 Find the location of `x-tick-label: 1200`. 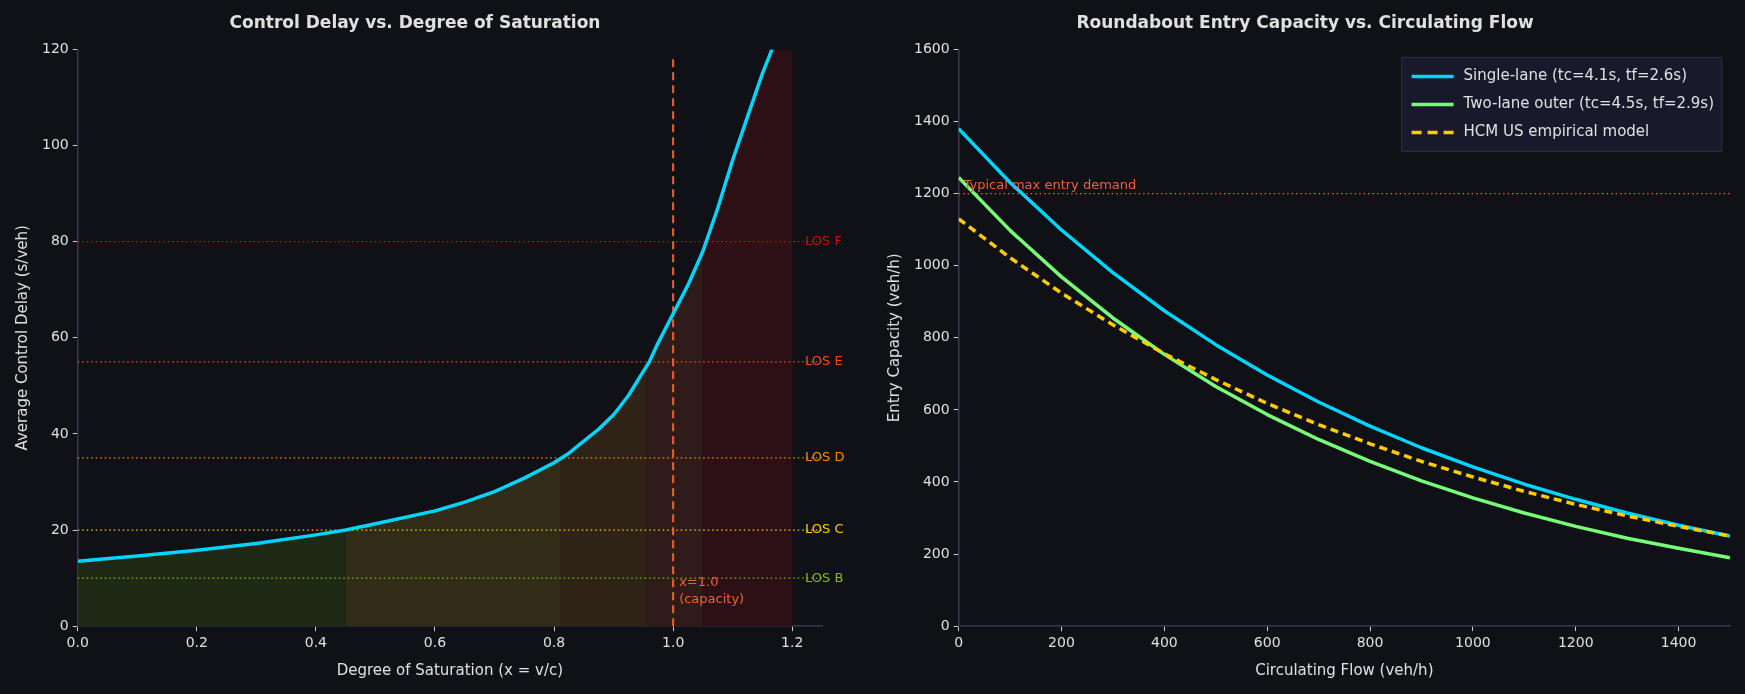

x-tick-label: 1200 is located at coordinates (1575, 642).